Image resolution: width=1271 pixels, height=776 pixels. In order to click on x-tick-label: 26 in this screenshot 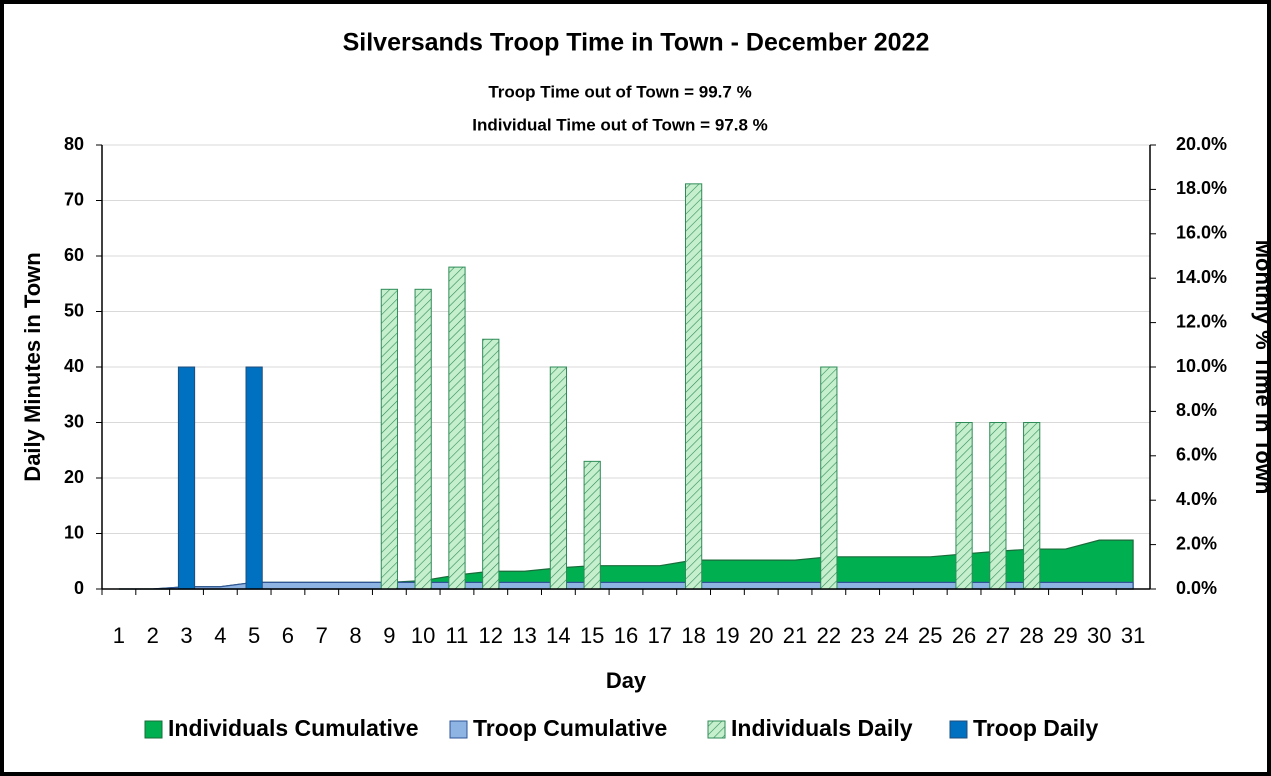, I will do `click(964, 635)`.